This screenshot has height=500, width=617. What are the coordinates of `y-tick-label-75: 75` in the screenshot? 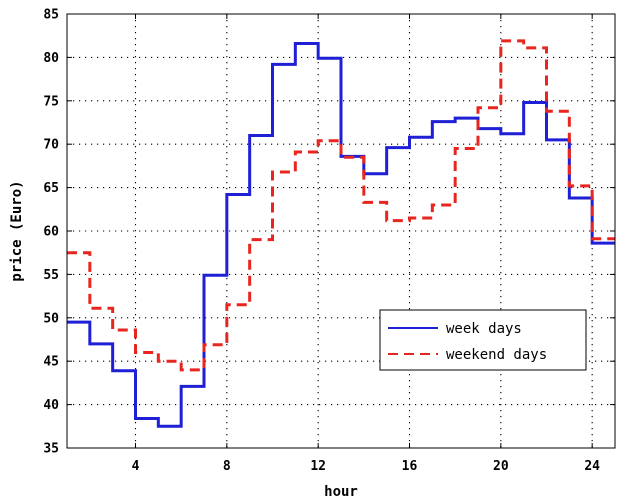 It's located at (51, 101).